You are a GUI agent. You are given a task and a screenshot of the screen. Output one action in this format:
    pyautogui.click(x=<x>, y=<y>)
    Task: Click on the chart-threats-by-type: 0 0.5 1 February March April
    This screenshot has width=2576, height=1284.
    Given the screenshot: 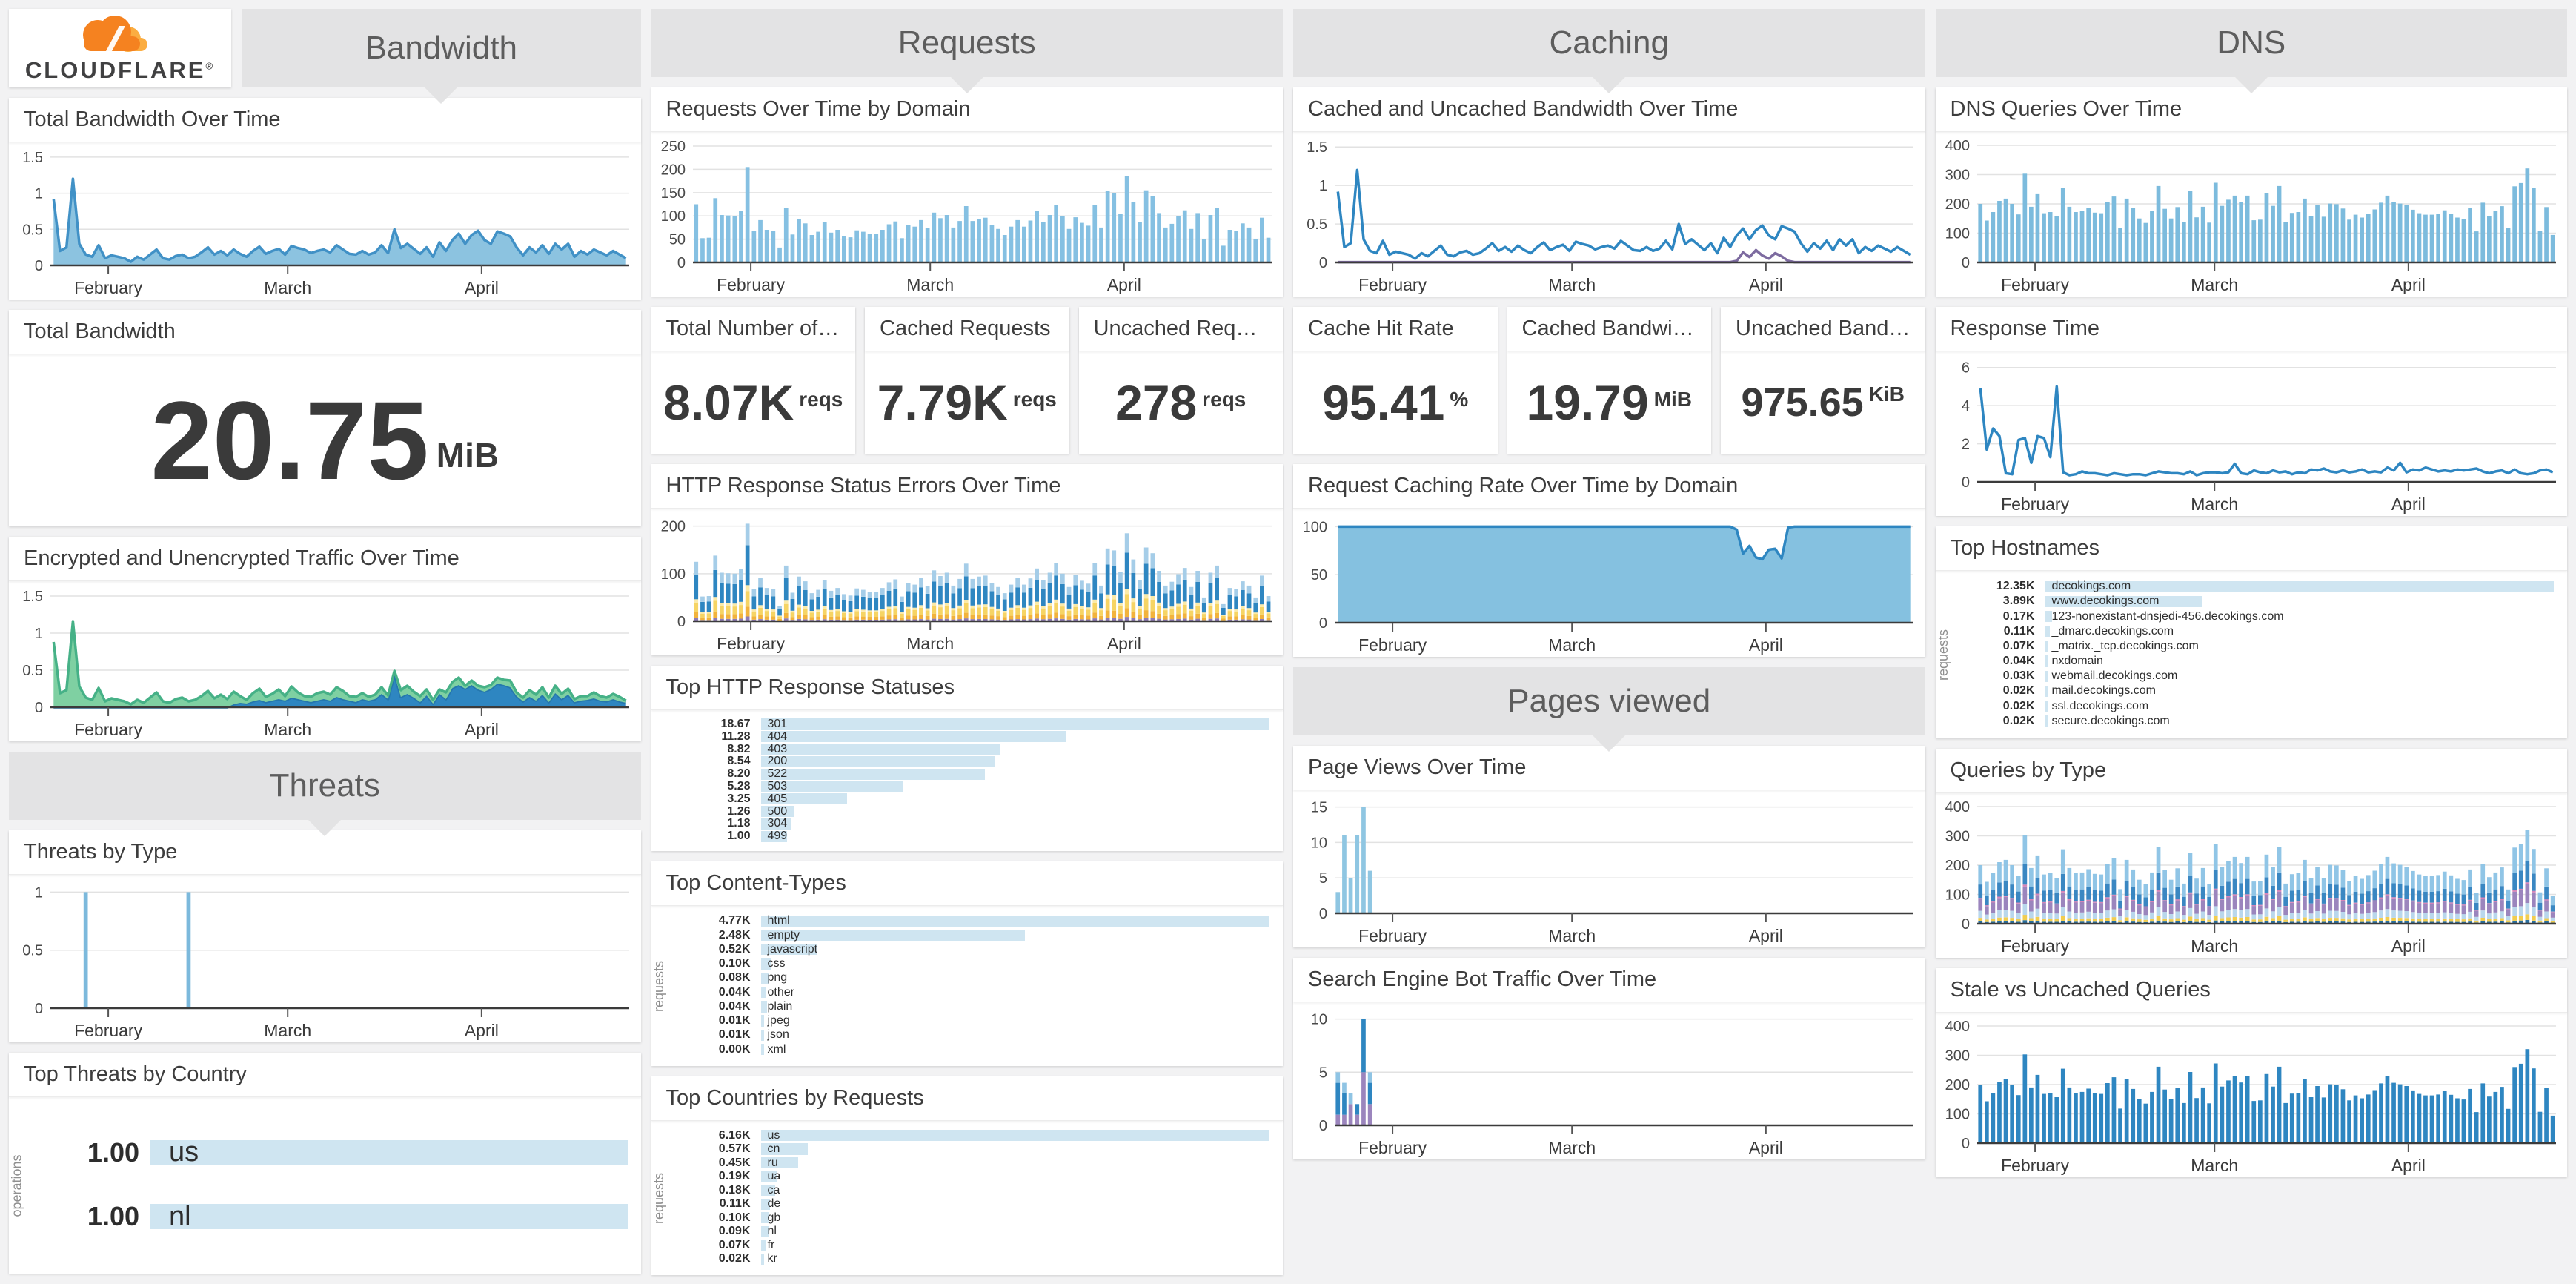 What is the action you would take?
    pyautogui.click(x=325, y=959)
    